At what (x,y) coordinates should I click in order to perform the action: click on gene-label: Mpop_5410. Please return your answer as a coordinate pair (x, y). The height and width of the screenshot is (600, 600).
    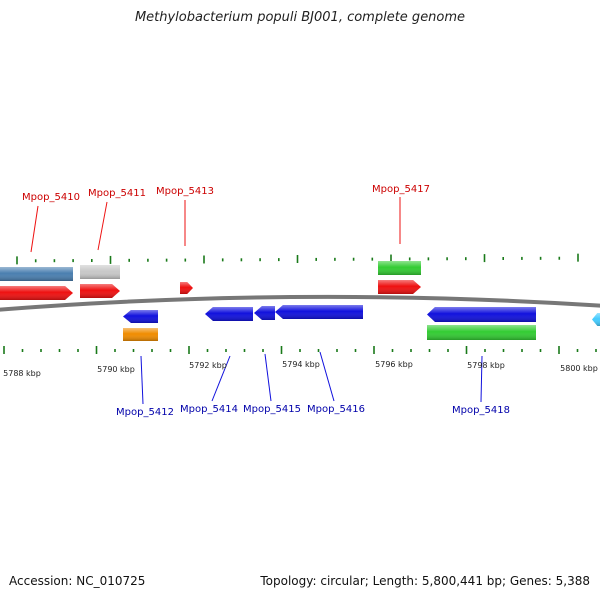
    Looking at the image, I should click on (51, 197).